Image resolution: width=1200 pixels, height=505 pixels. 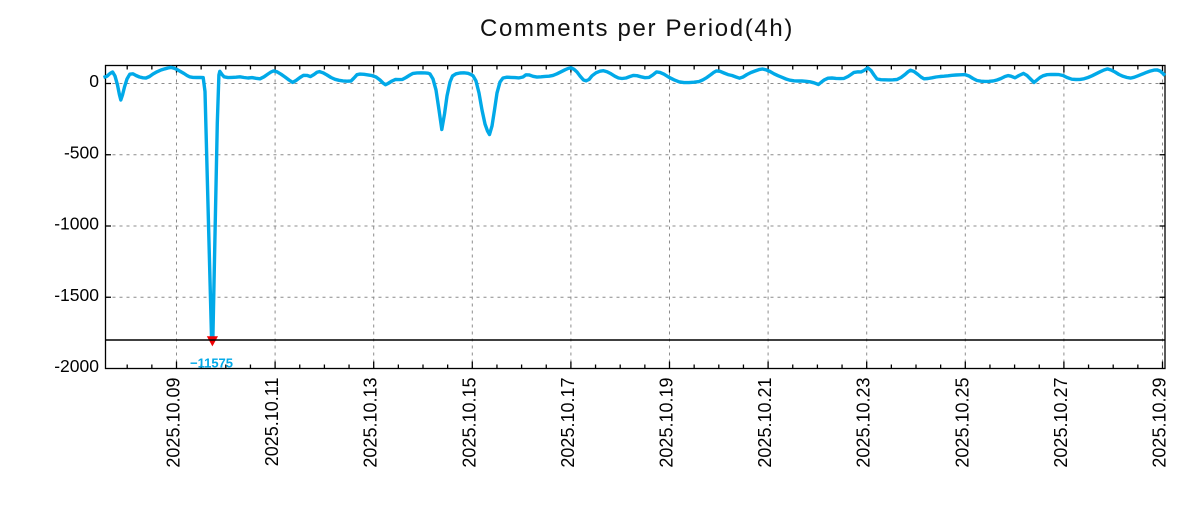 I want to click on svg-text: 2025.10.23, so click(x=864, y=423).